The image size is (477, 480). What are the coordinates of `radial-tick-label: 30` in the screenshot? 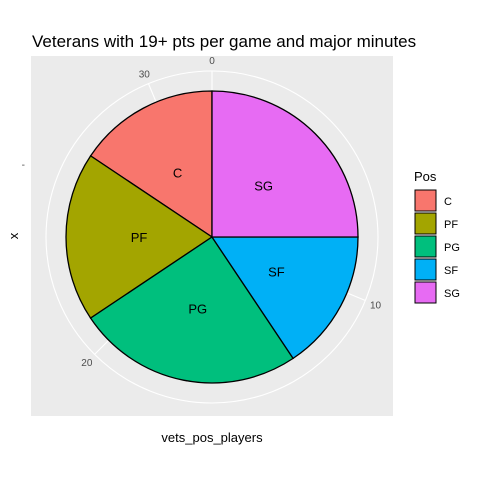 It's located at (145, 74).